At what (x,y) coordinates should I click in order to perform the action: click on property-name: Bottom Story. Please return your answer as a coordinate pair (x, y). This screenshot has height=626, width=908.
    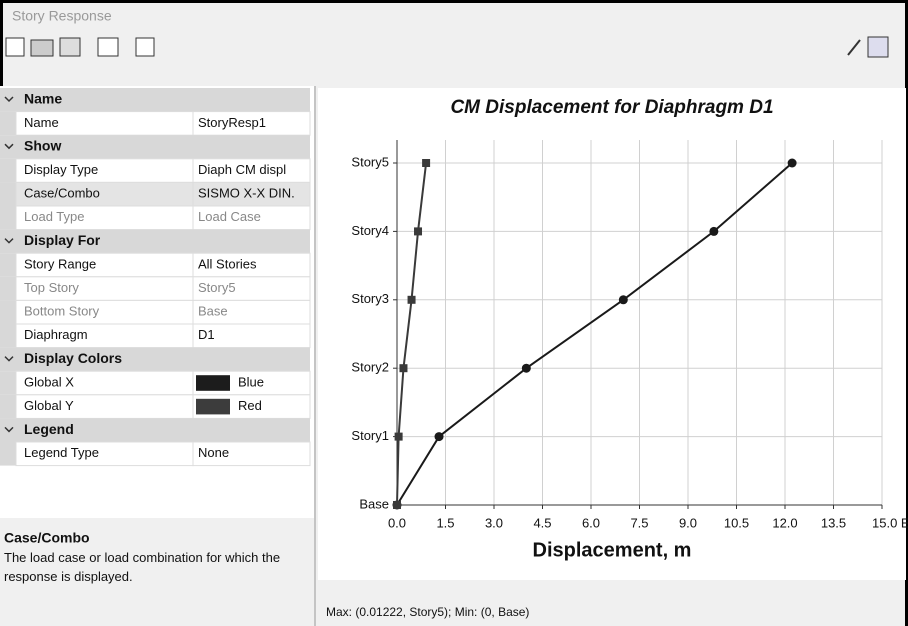
    Looking at the image, I should click on (62, 311).